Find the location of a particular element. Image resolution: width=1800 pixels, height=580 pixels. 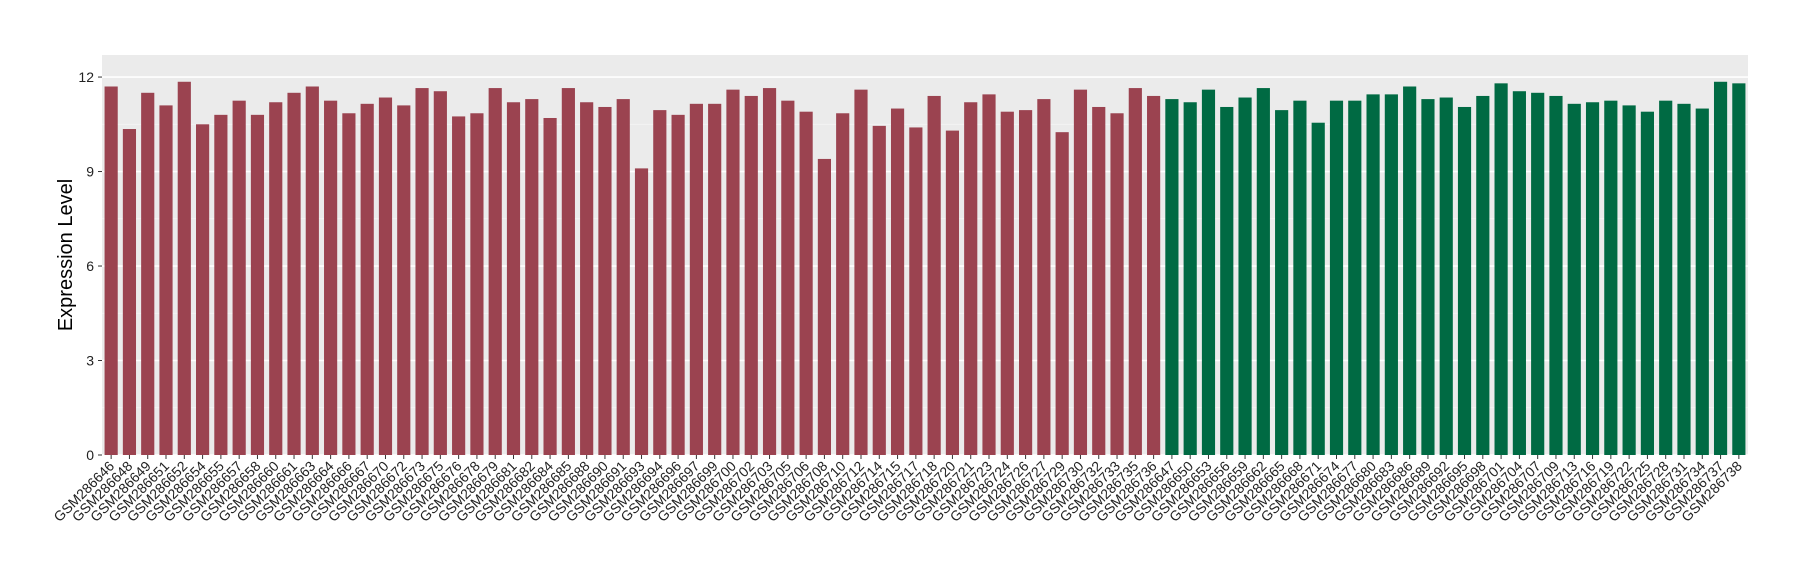

bar-GSM286727 is located at coordinates (1044, 277).